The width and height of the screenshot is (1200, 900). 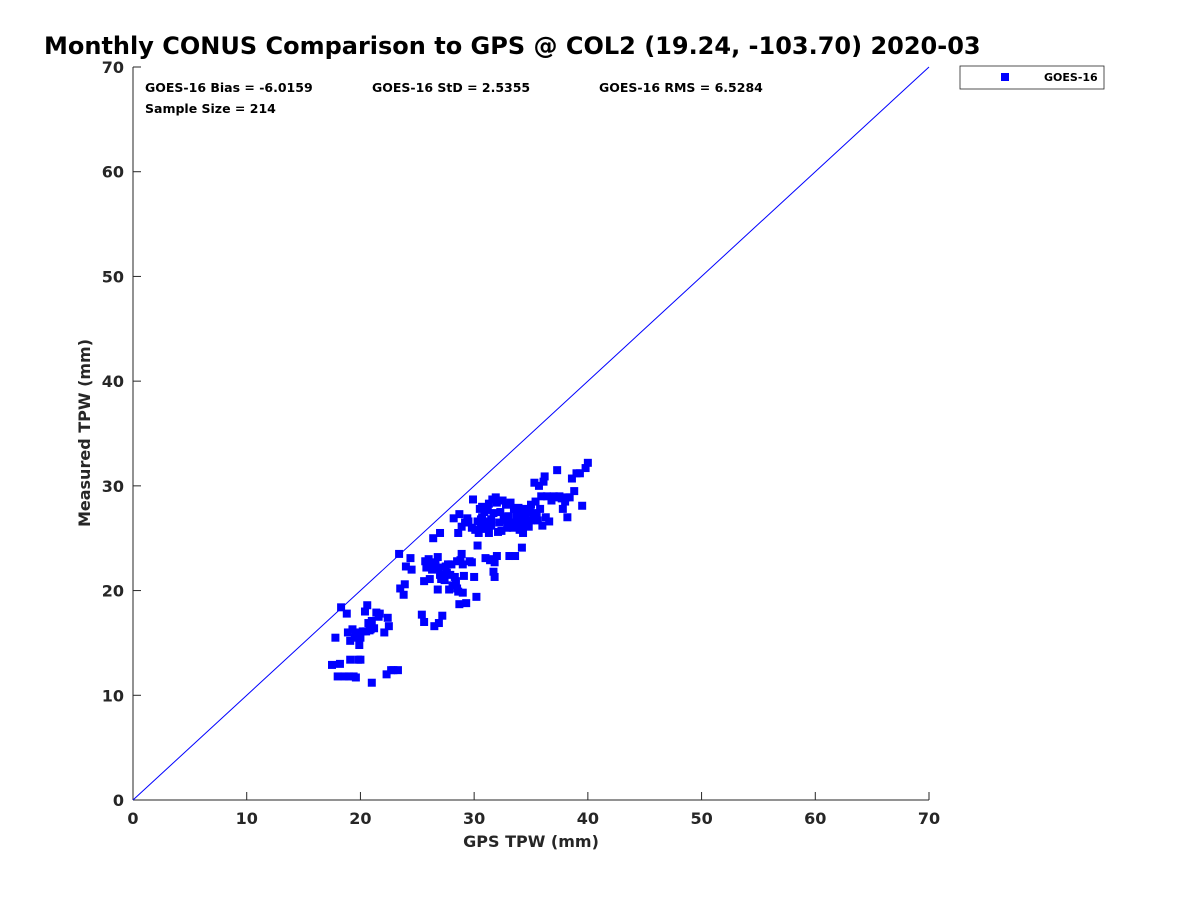 What do you see at coordinates (533, 810) in the screenshot?
I see `x-axis: 0 10 20 30 40 50 60 70` at bounding box center [533, 810].